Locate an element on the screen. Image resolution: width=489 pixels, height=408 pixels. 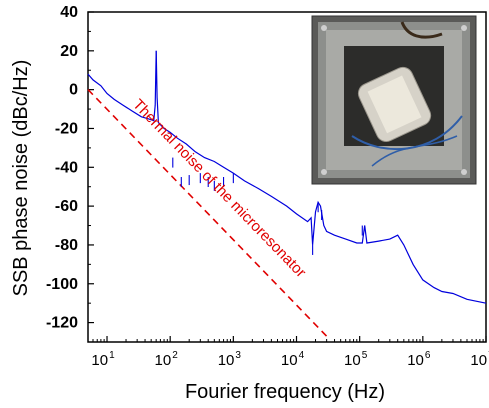
x-tick-exponent: 2 is located at coordinates (175, 355).